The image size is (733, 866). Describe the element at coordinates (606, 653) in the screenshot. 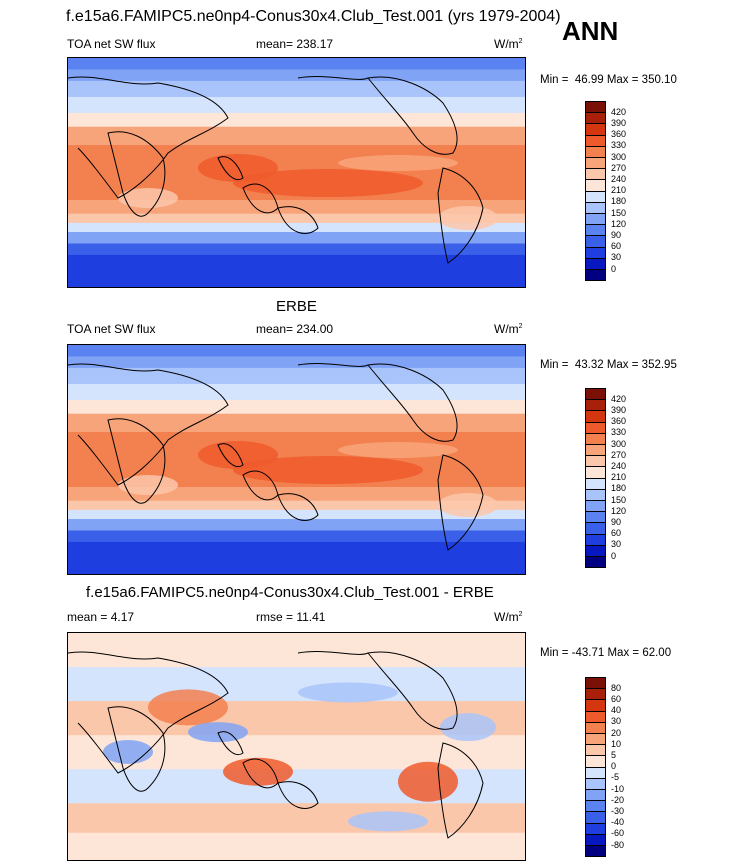

I see `panel3-min-max: Min = -43.71 Max = 62.00` at that location.